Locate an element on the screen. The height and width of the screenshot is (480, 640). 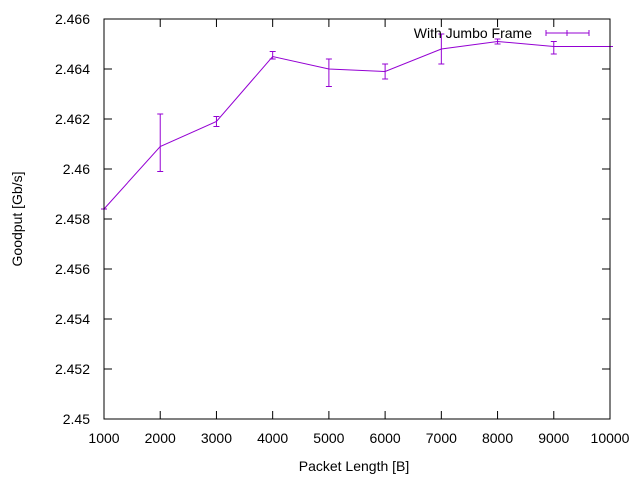
x-tick-label: 10000 is located at coordinates (610, 438).